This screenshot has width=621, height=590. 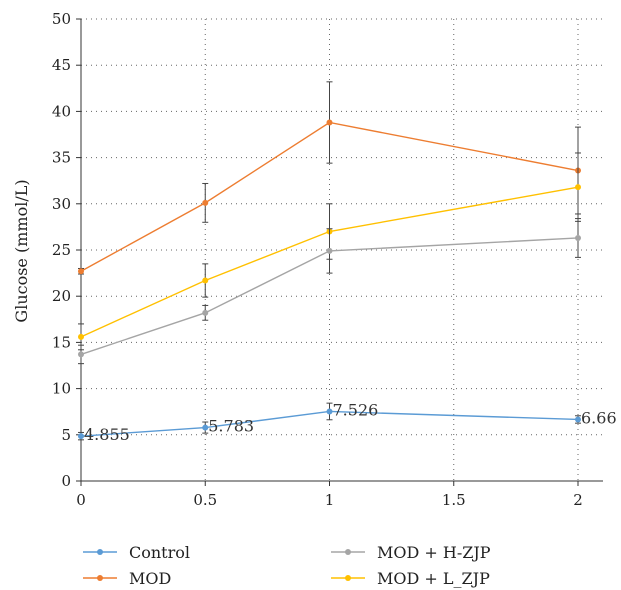 What do you see at coordinates (159, 552) in the screenshot?
I see `legend-label: Control` at bounding box center [159, 552].